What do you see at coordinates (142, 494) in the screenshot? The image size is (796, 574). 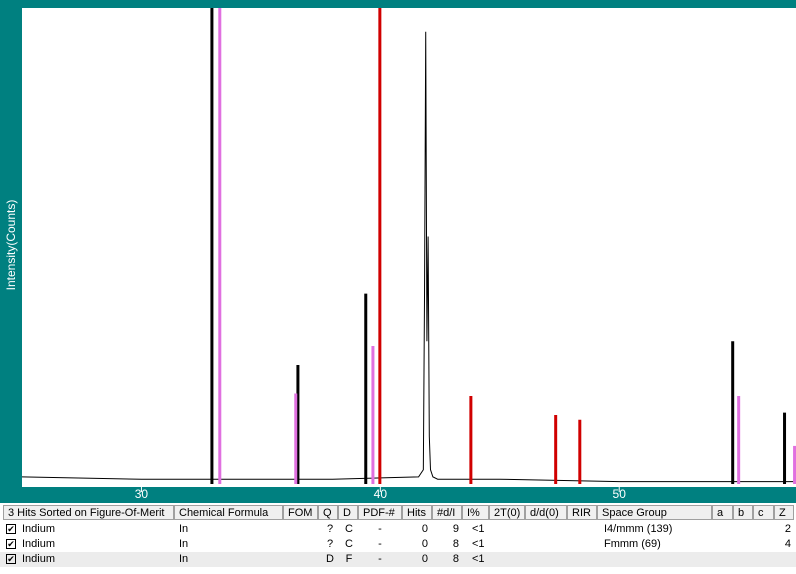 I see `x-tick-label: 30` at bounding box center [142, 494].